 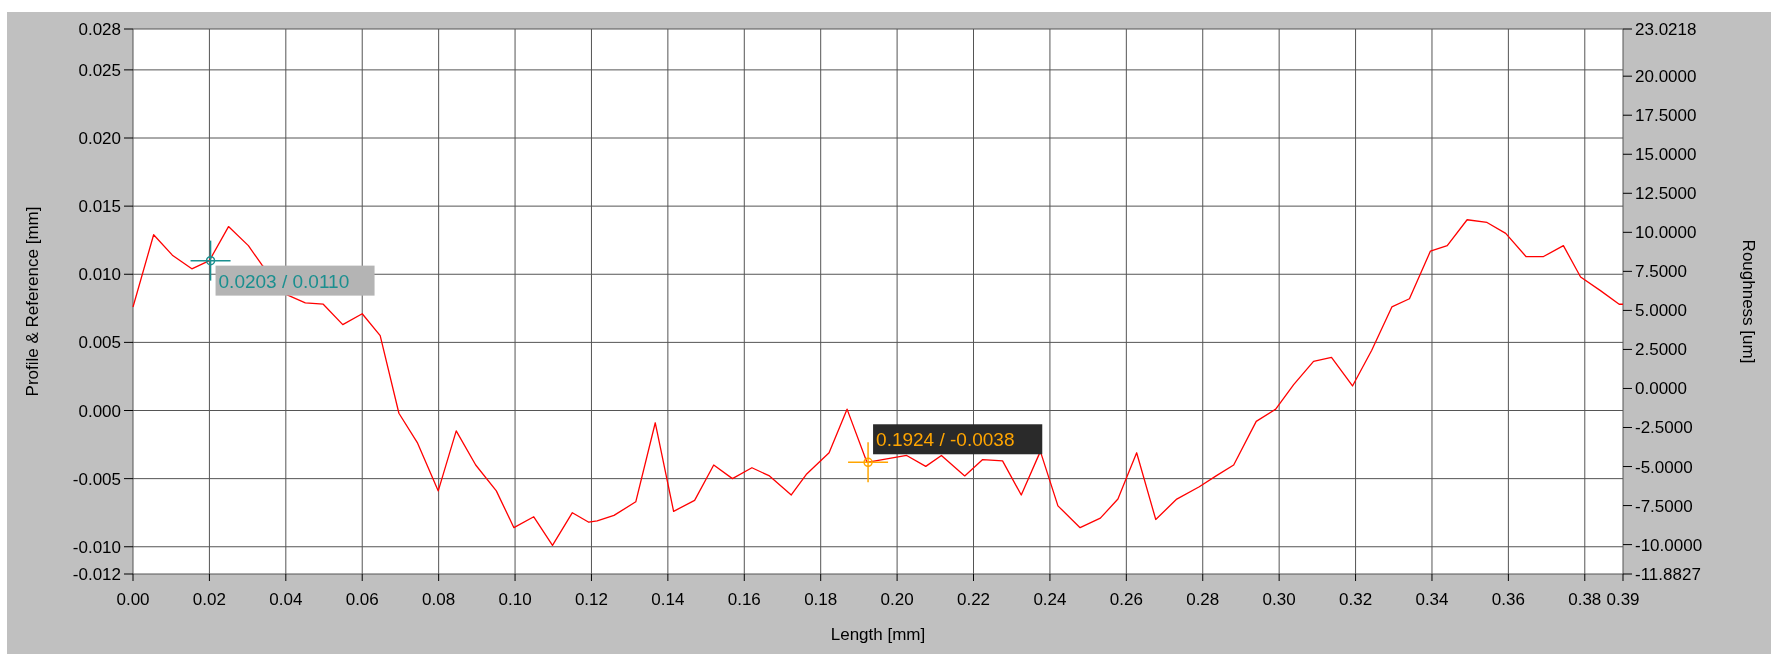 What do you see at coordinates (668, 599) in the screenshot?
I see `x-tick-label: 0.14` at bounding box center [668, 599].